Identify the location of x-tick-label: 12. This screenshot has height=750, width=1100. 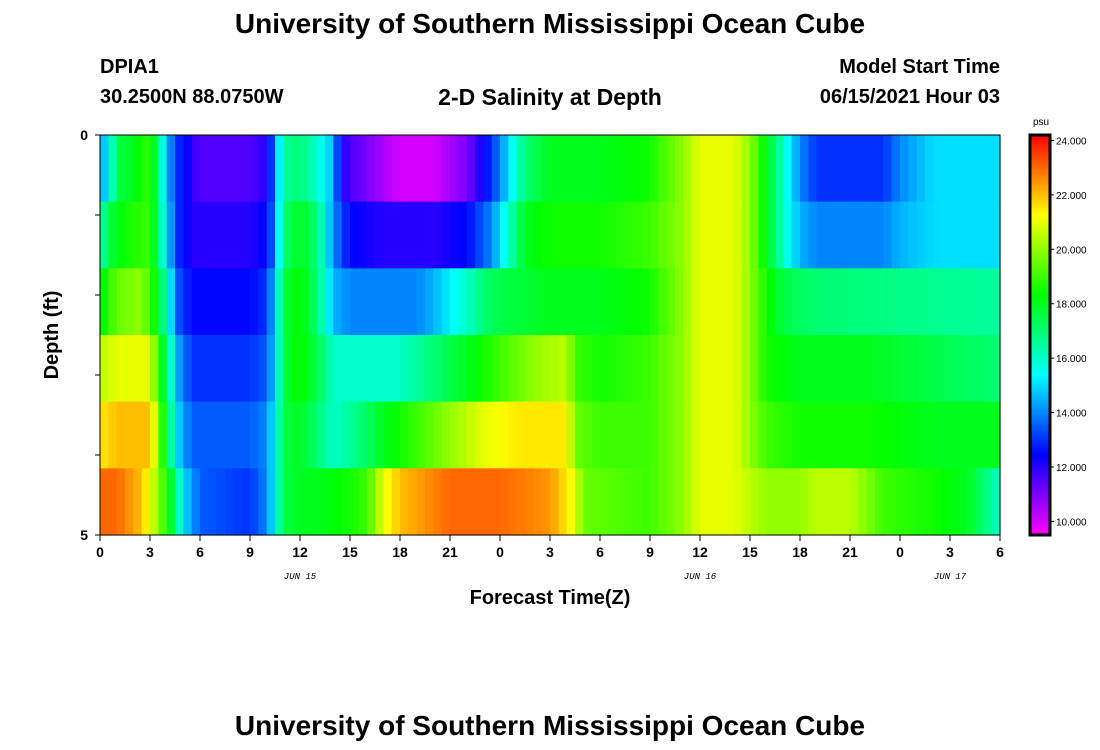
(700, 552).